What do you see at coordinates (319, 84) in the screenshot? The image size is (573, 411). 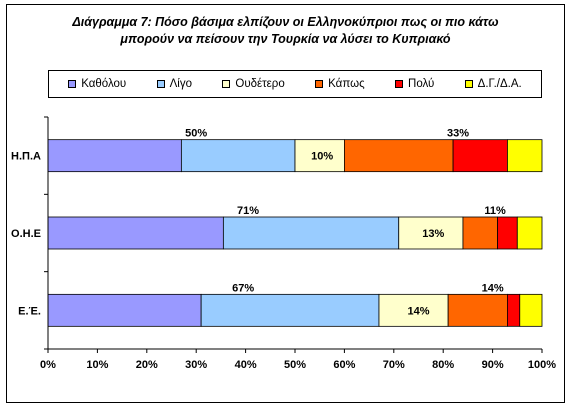 I see `legend-swatch-kapos` at bounding box center [319, 84].